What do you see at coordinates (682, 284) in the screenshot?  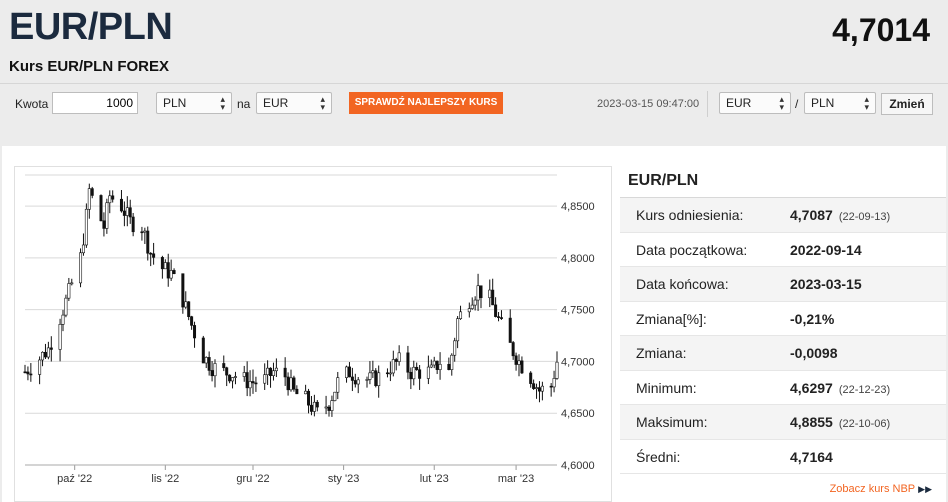 I see `stat-label: Data końcowa:` at bounding box center [682, 284].